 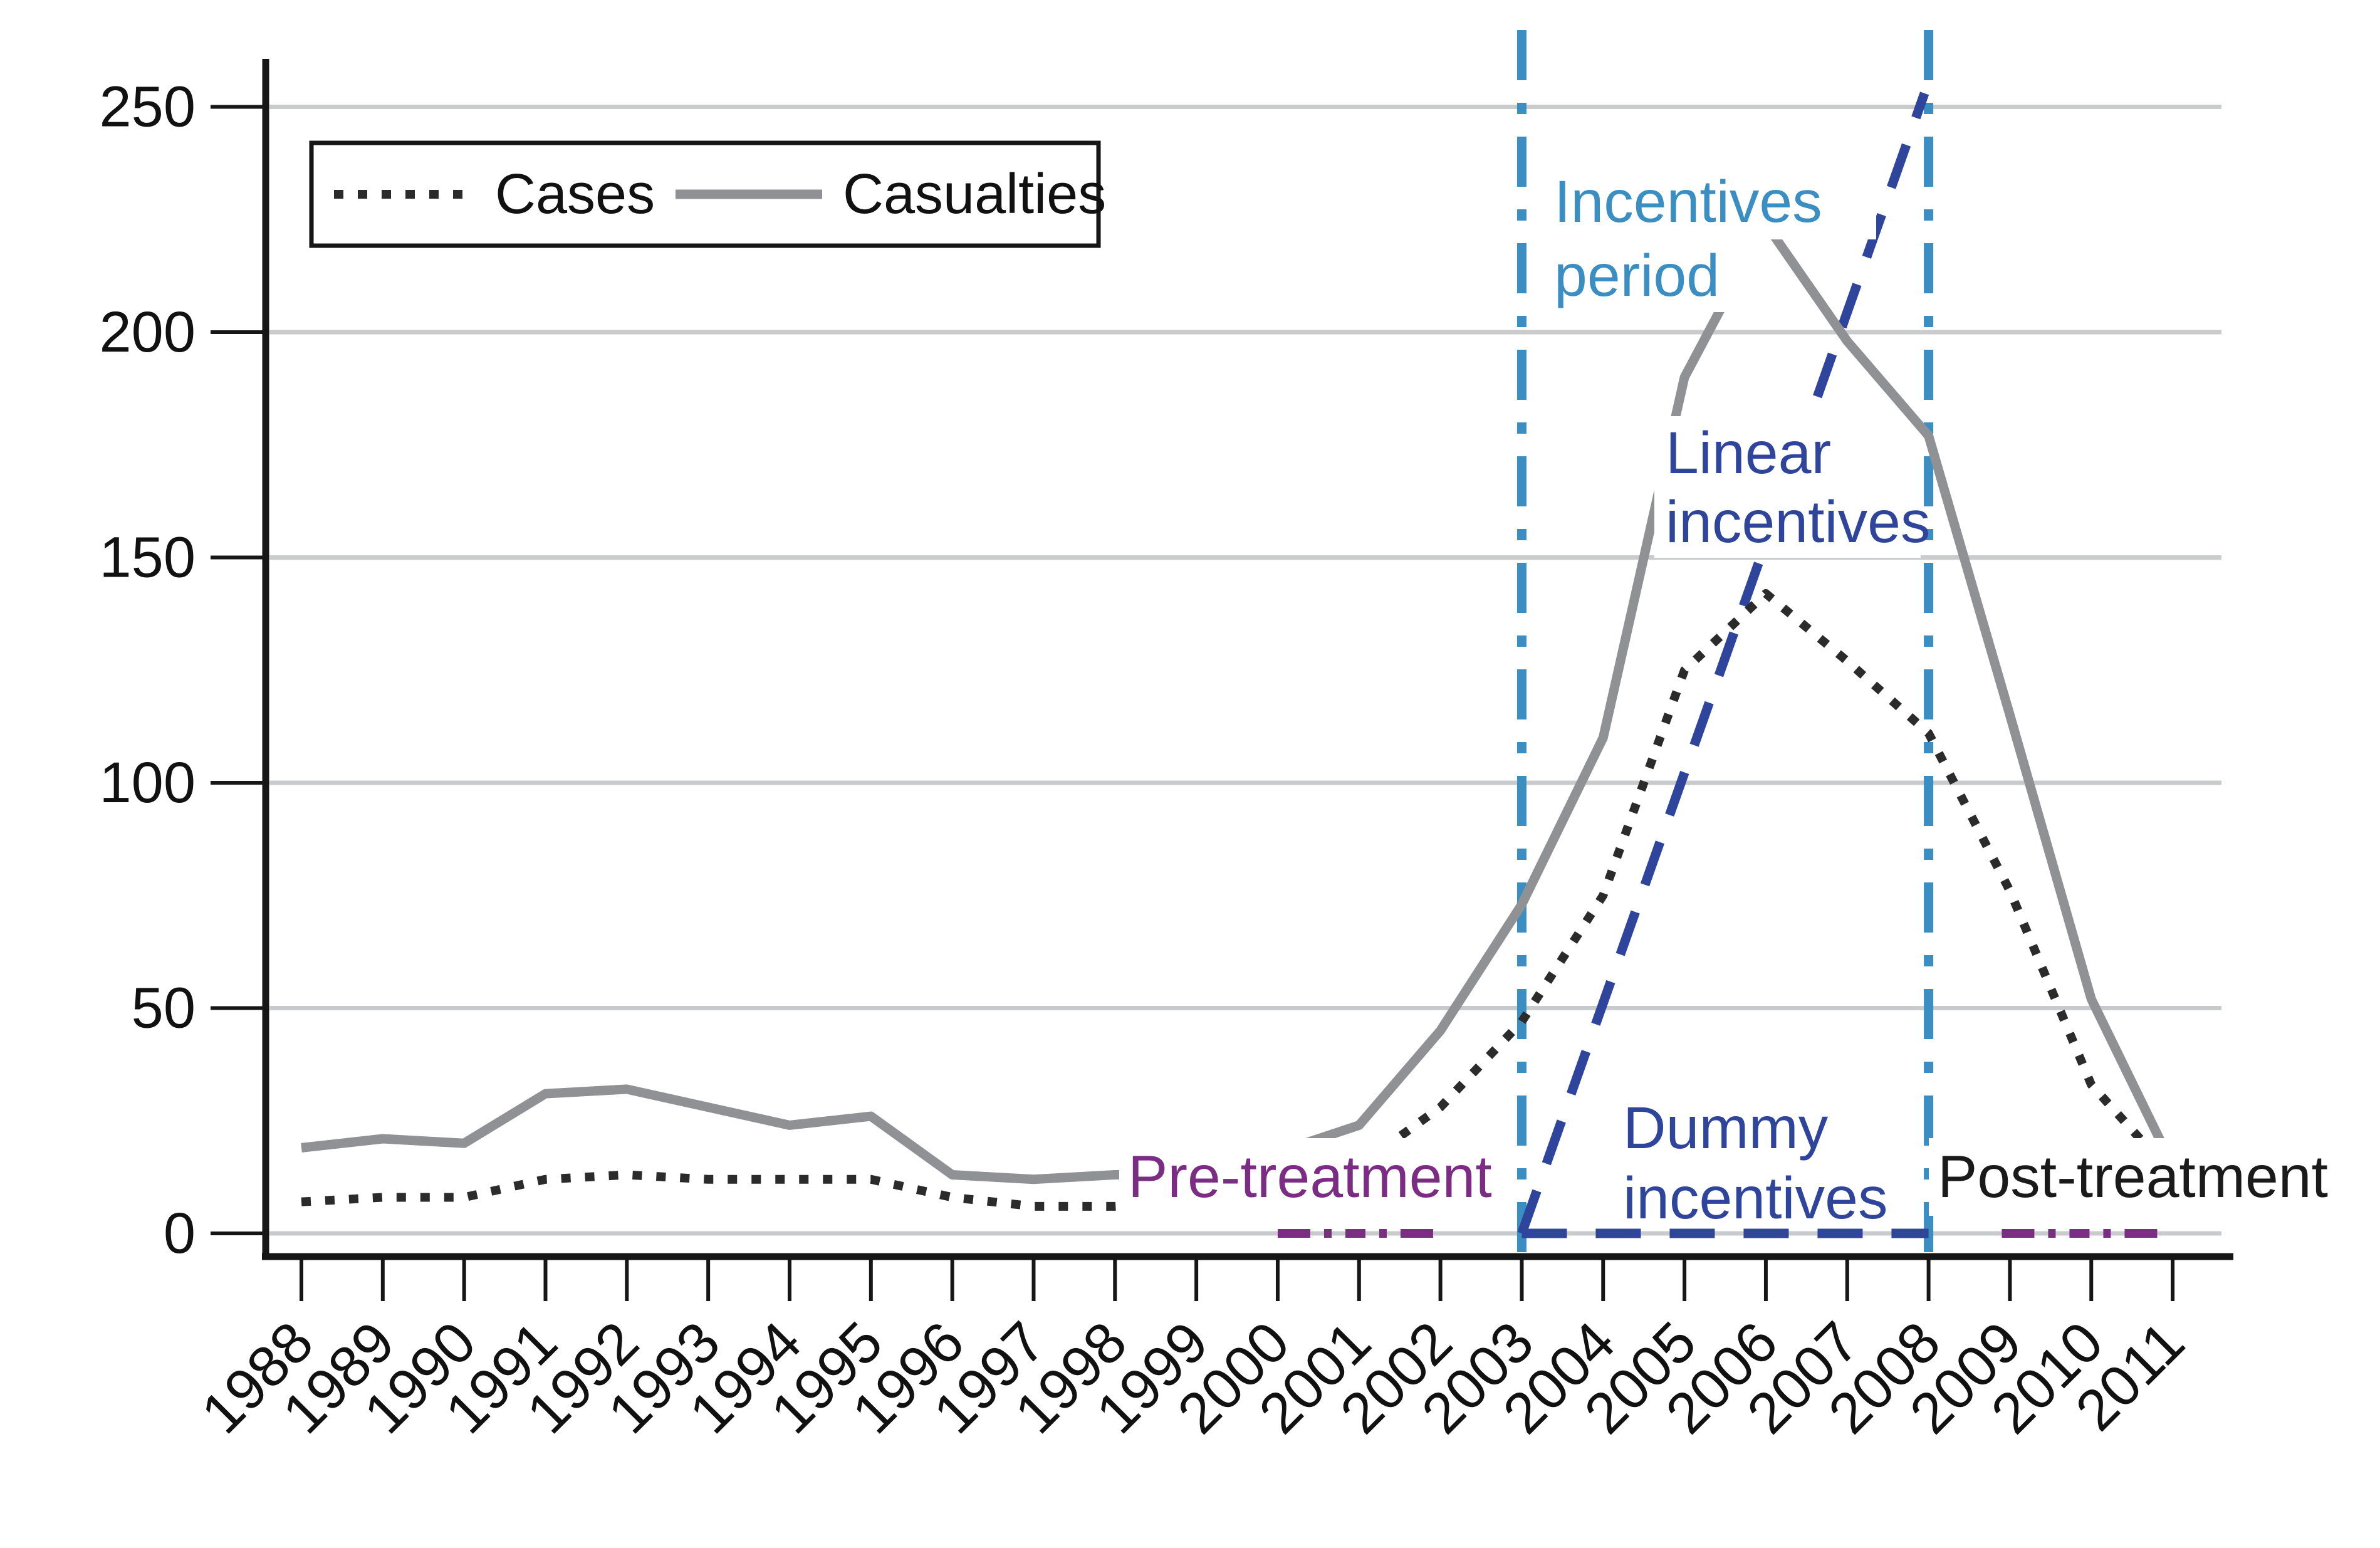 What do you see at coordinates (180, 1233) in the screenshot?
I see `y-tick-label-0: 0` at bounding box center [180, 1233].